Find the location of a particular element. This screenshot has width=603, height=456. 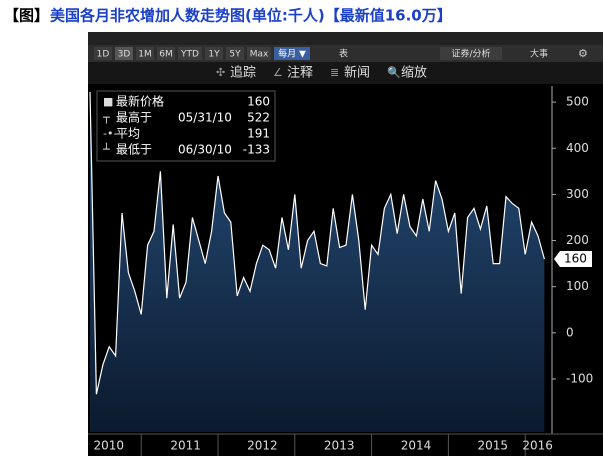

legend-value: -133 is located at coordinates (256, 150).